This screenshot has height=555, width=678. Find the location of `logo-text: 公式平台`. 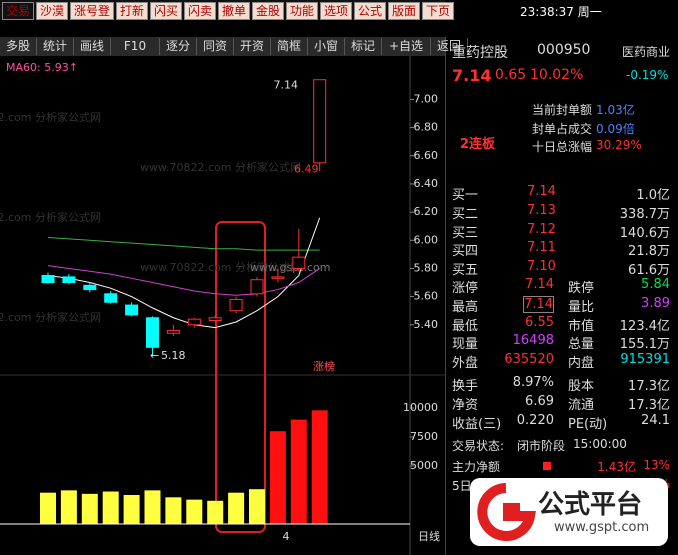

logo-text: 公式平台 is located at coordinates (590, 505).